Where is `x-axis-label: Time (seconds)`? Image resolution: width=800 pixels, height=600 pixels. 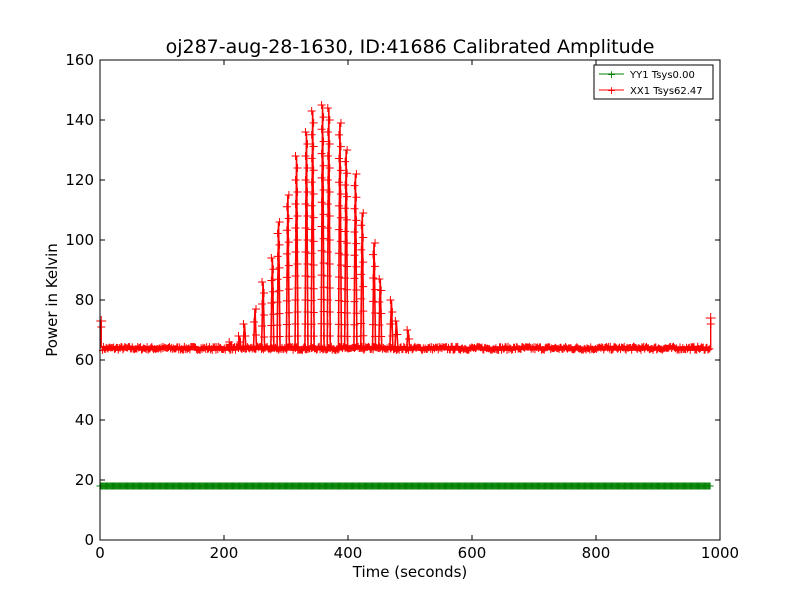
x-axis-label: Time (seconds) is located at coordinates (410, 572).